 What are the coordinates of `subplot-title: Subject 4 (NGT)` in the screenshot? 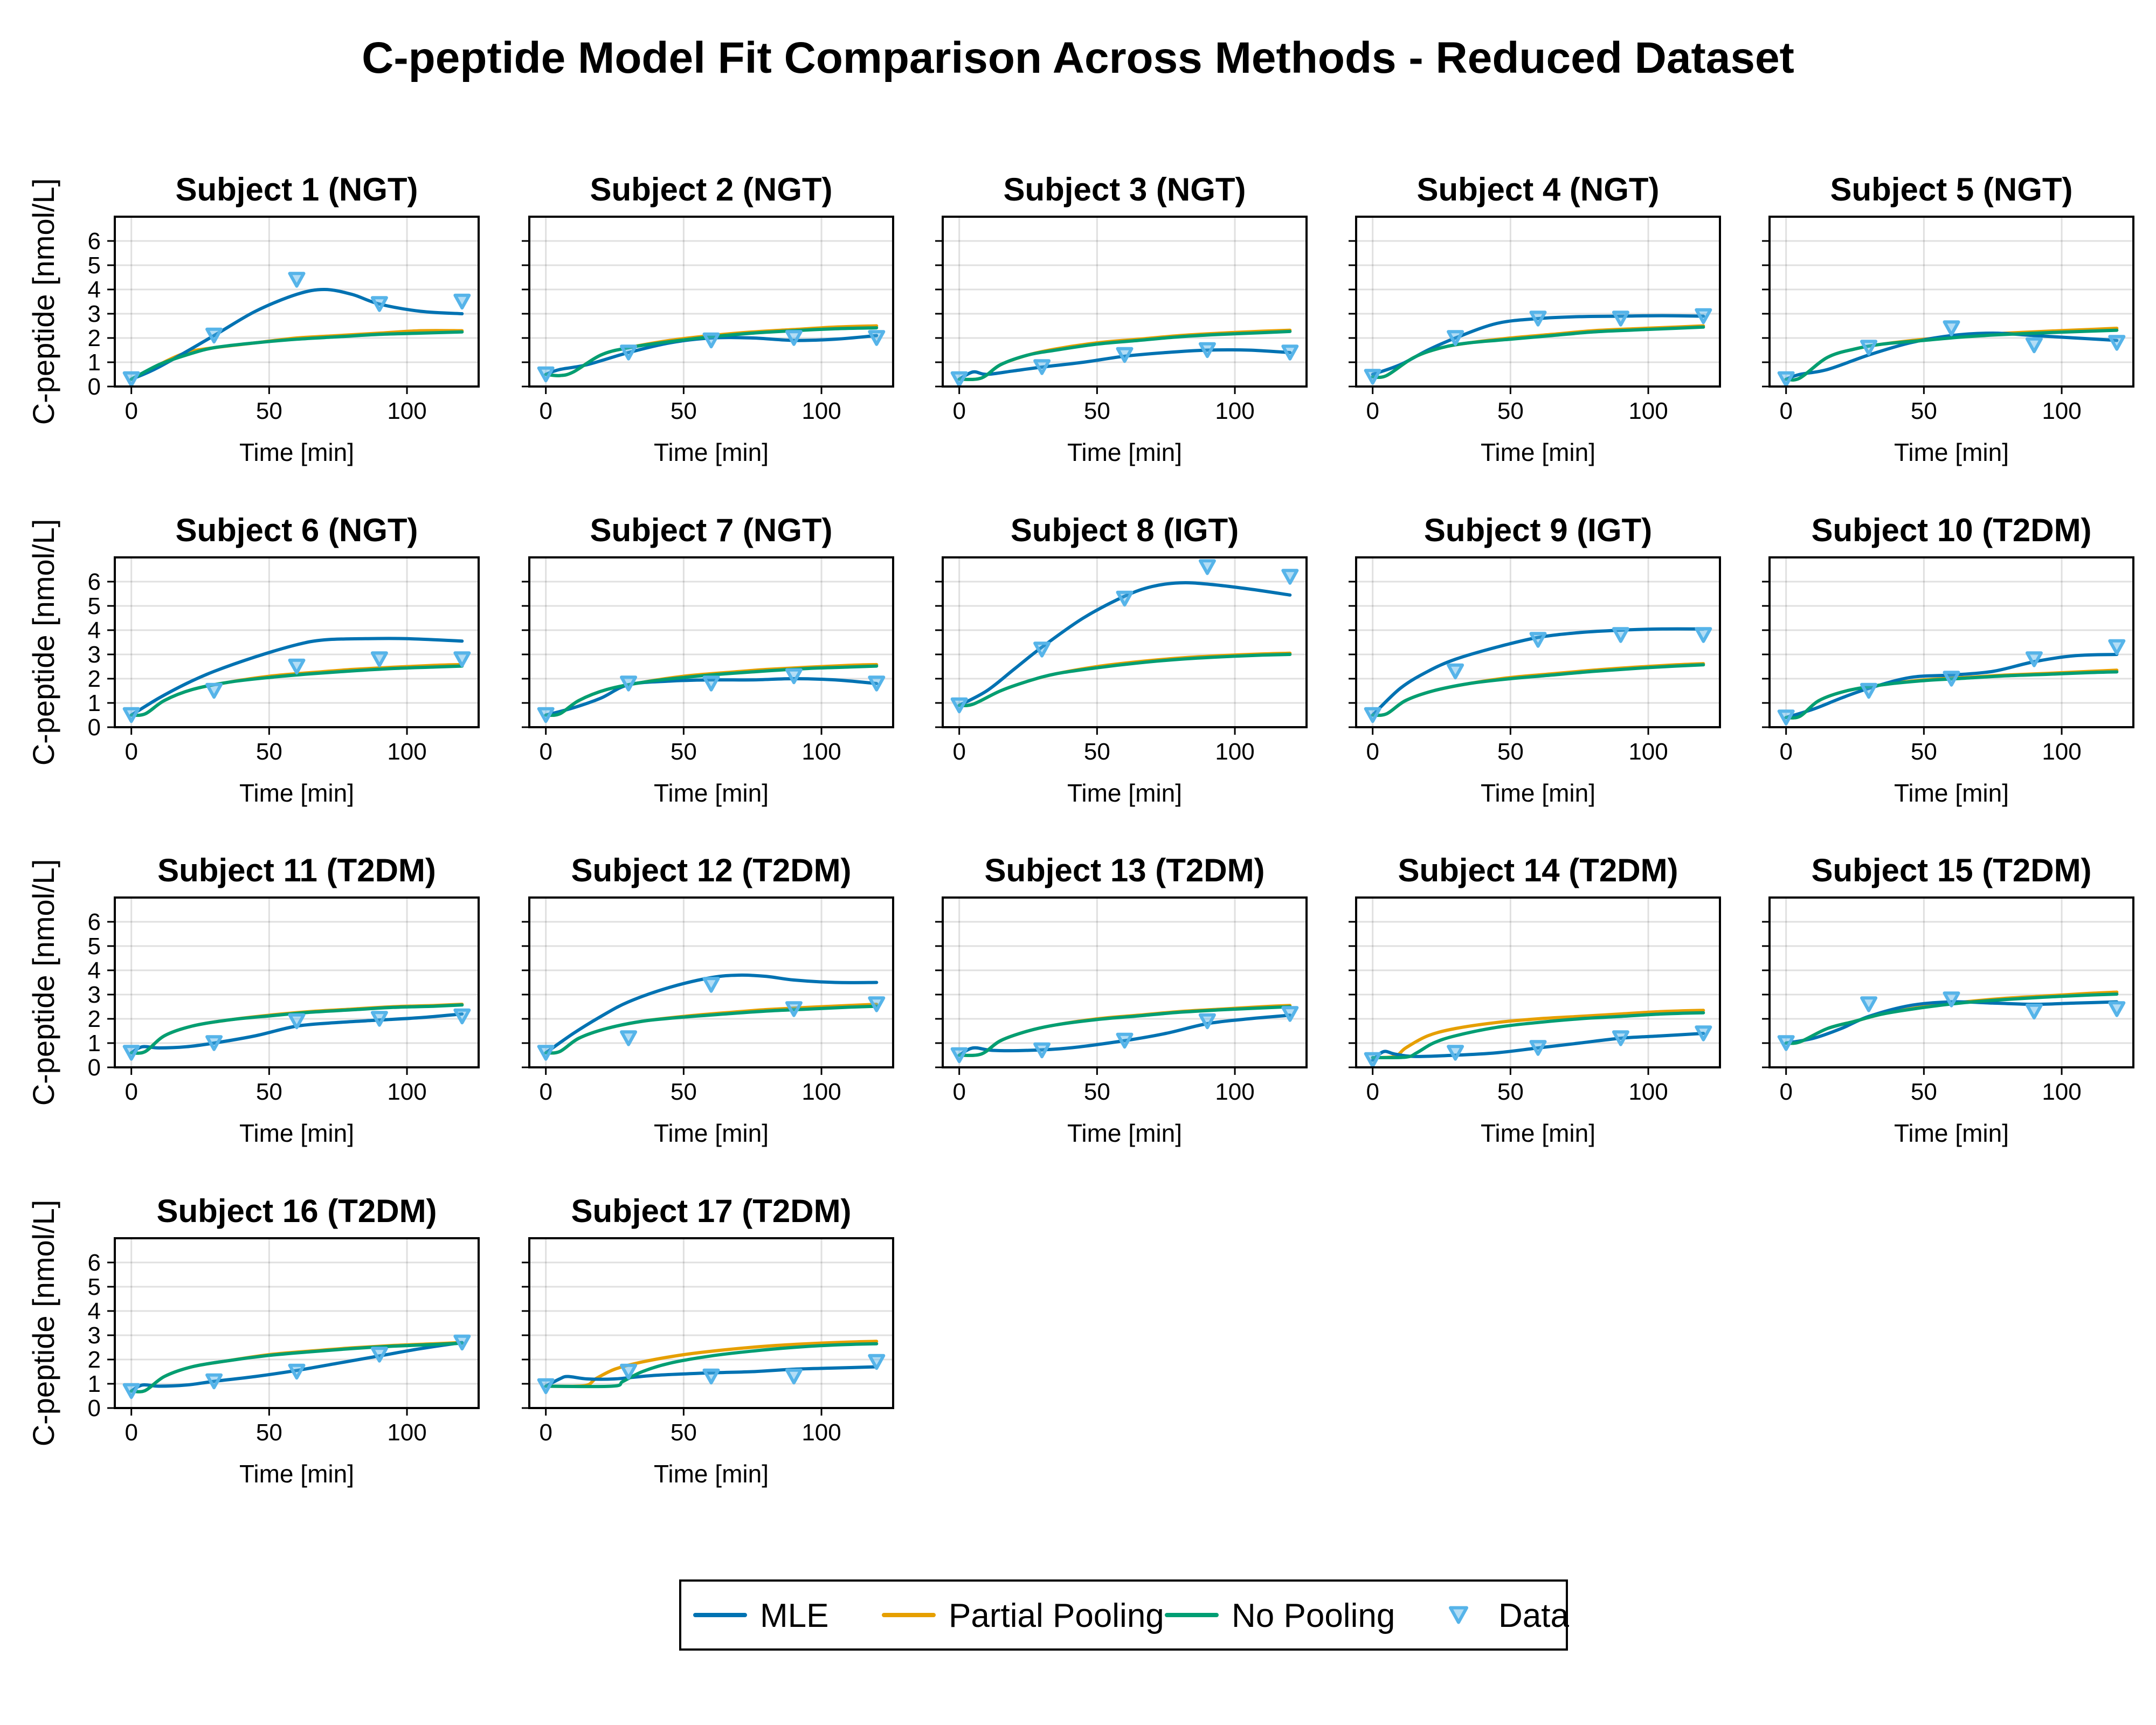 It's located at (1537, 189).